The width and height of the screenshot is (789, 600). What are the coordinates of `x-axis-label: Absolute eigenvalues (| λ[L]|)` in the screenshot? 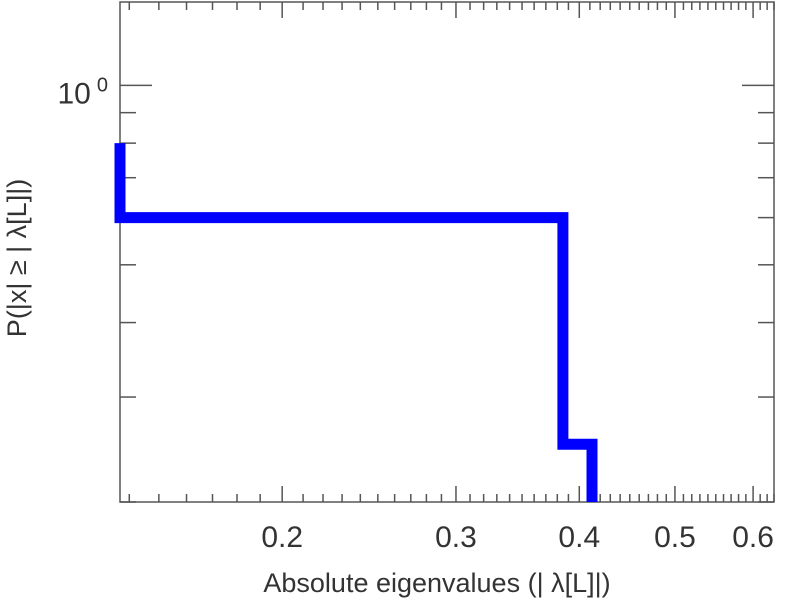 It's located at (436, 583).